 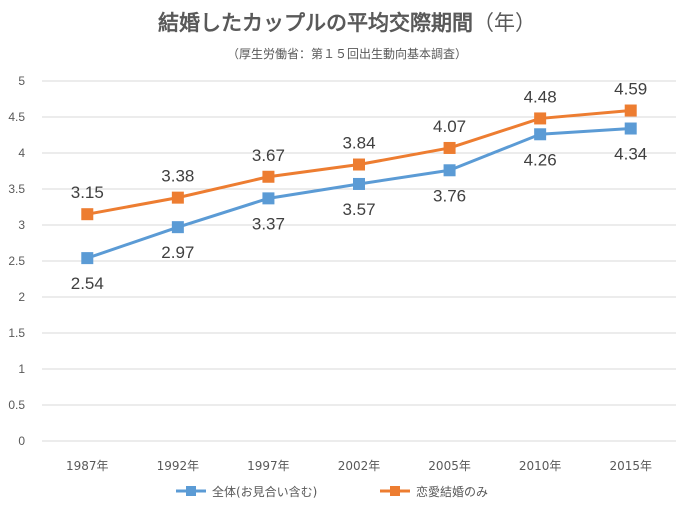 What do you see at coordinates (540, 466) in the screenshot?
I see `x-tick-label: 2010年` at bounding box center [540, 466].